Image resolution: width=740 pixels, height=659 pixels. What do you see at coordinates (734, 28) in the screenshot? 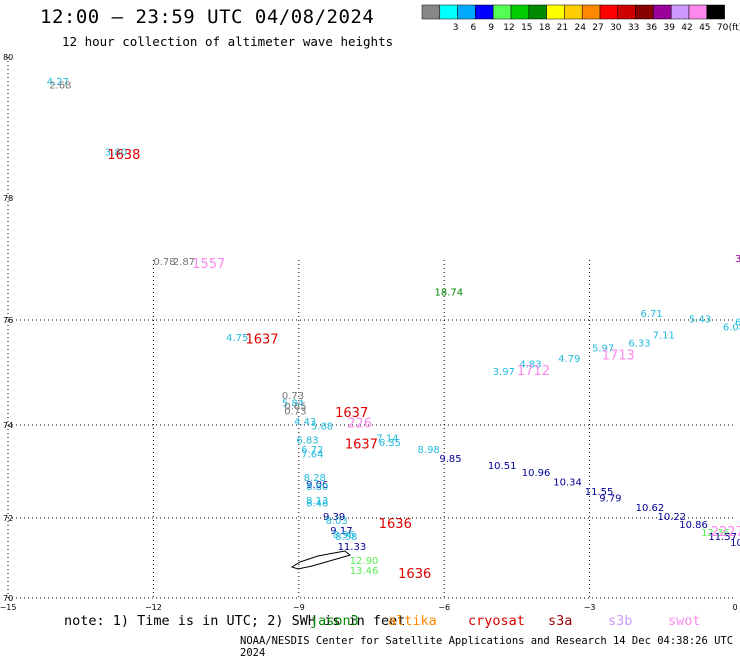
I see `legend-unit: (ft)` at bounding box center [734, 28].